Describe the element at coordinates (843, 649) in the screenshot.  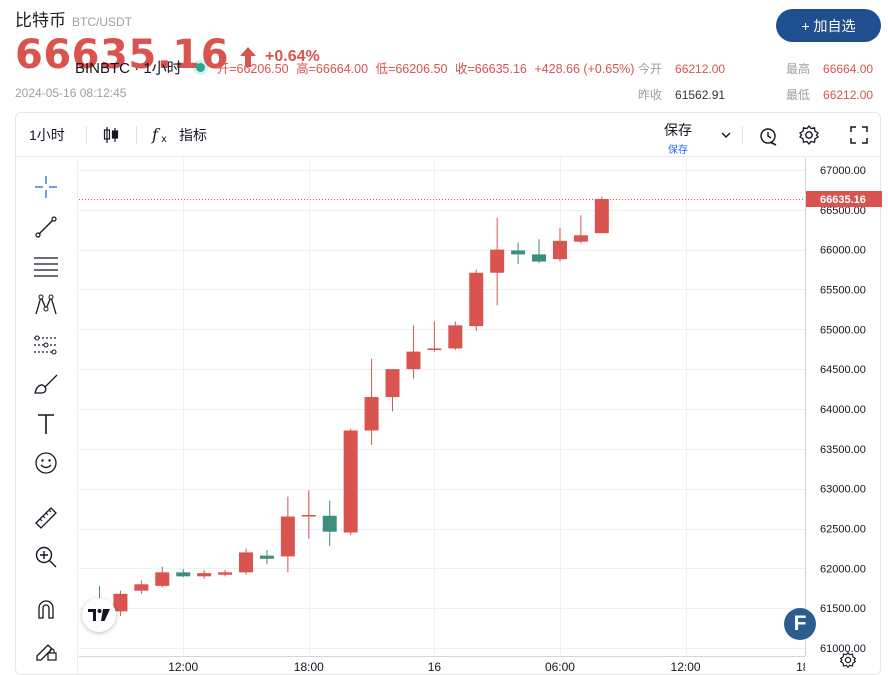
I see `price-tick-label: 61000.00` at that location.